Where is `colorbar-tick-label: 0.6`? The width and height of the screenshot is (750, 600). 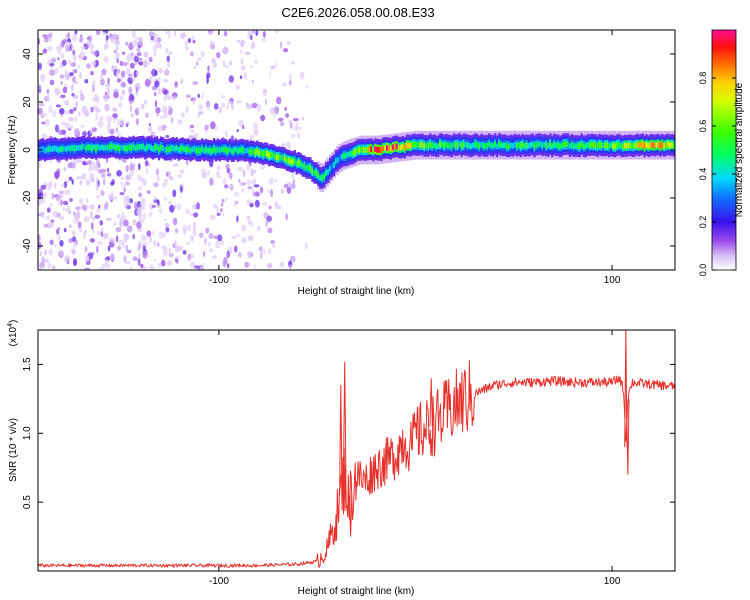
colorbar-tick-label: 0.6 is located at coordinates (703, 126).